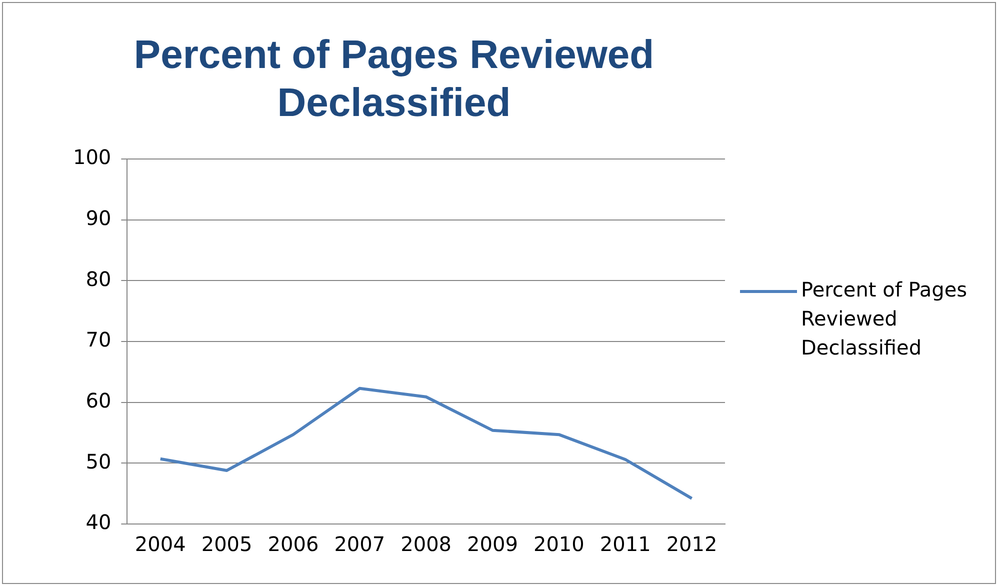 The image size is (1000, 588). What do you see at coordinates (426, 544) in the screenshot?
I see `x-tick-label: 2008` at bounding box center [426, 544].